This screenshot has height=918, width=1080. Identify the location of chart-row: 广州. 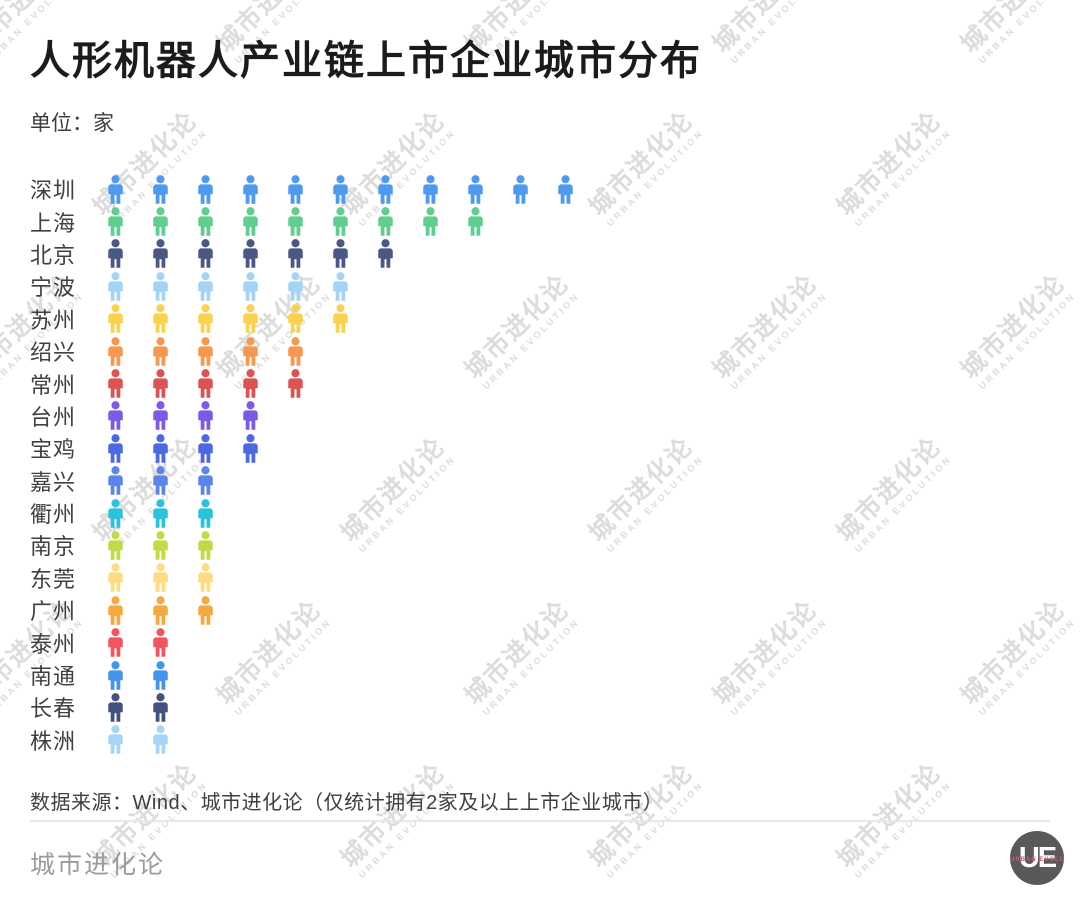
(540, 610).